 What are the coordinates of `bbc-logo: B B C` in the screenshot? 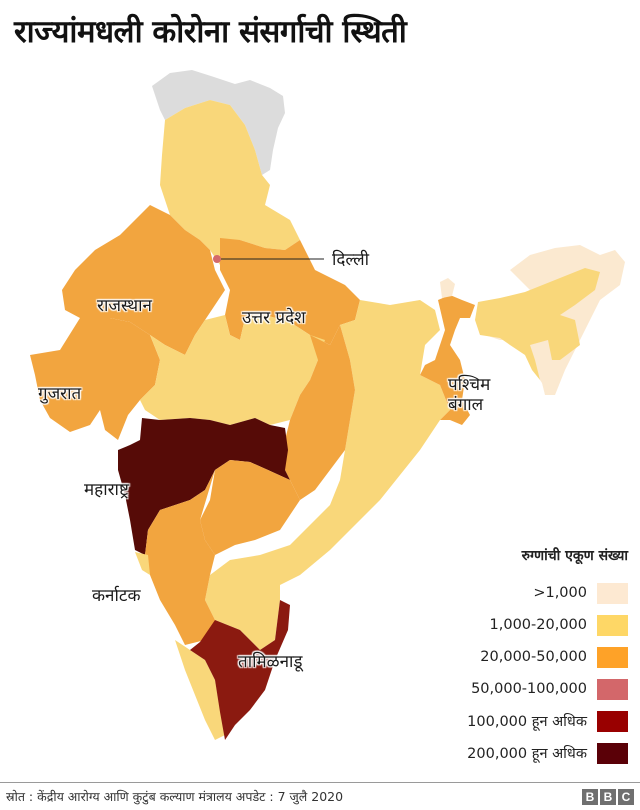 It's located at (608, 797).